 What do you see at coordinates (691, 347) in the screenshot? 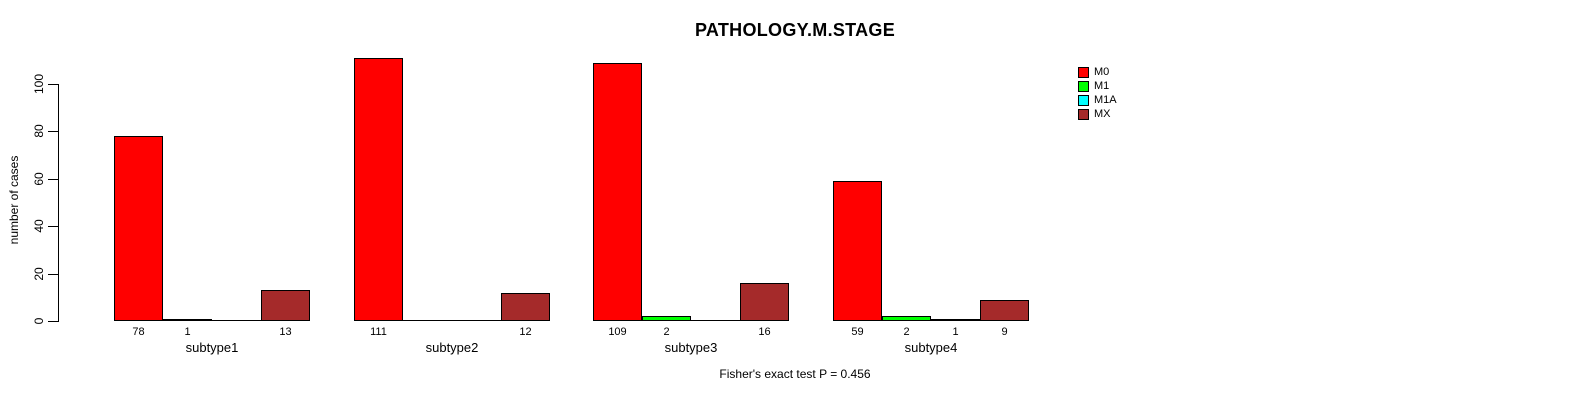
I see `x-category-label: subtype3` at bounding box center [691, 347].